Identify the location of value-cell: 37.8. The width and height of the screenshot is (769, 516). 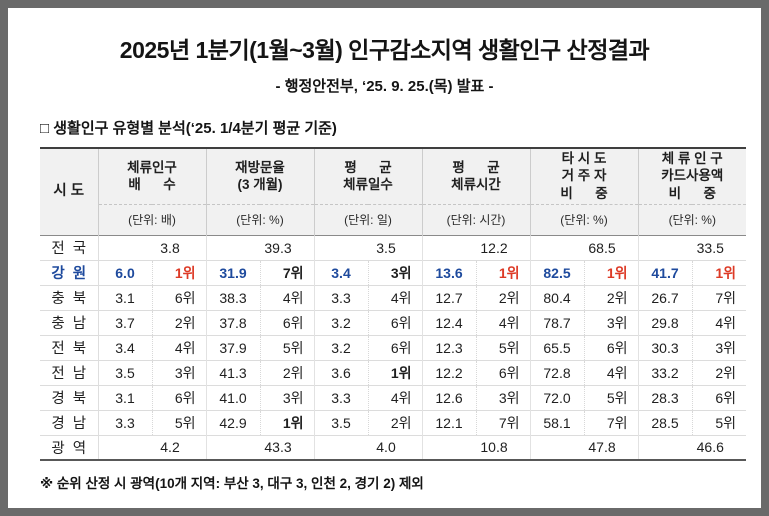
(232, 322).